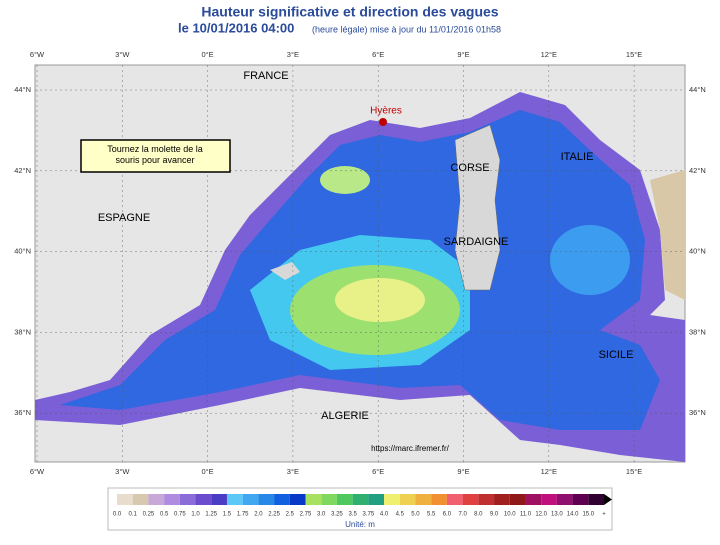  Describe the element at coordinates (667, 235) in the screenshot. I see `italy` at that location.